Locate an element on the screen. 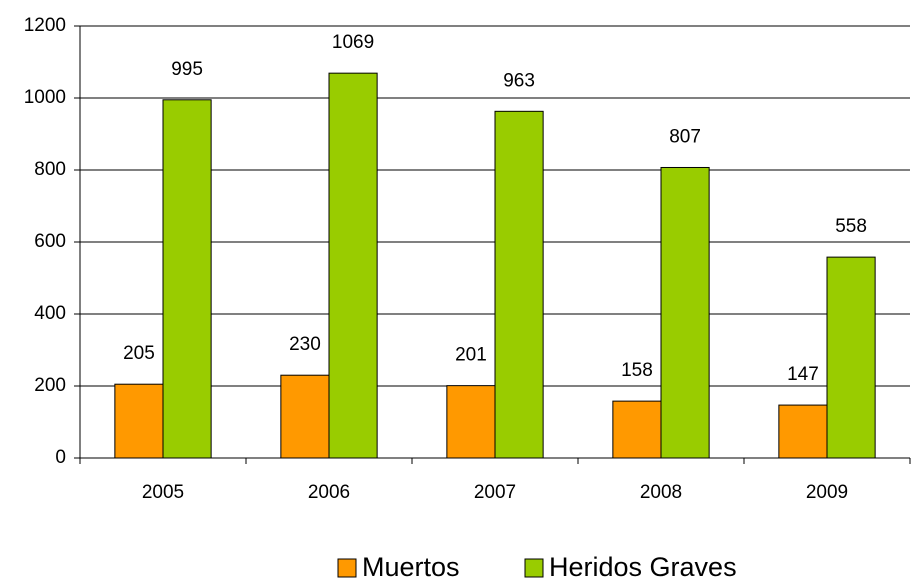 The width and height of the screenshot is (912, 584). data-label: 230 is located at coordinates (305, 344).